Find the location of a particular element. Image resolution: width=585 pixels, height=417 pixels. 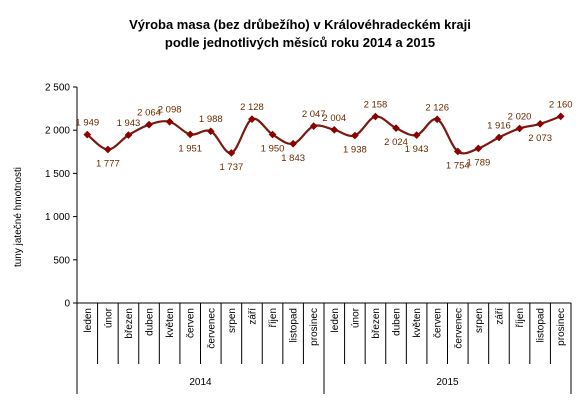

y-tick-label: 2 000 is located at coordinates (57, 131).